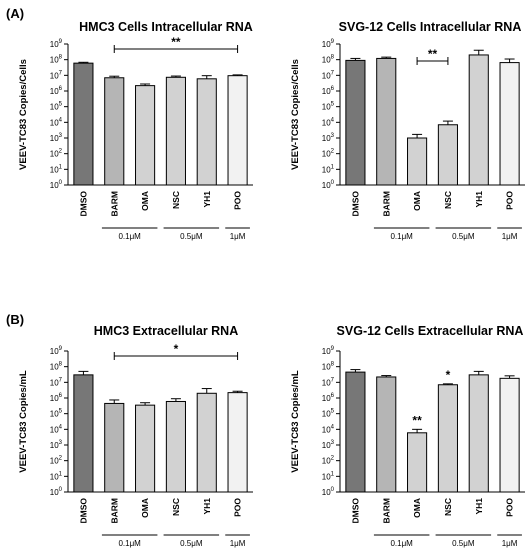  Describe the element at coordinates (295, 114) in the screenshot. I see `y-axis-label: VEEV-TC83 Copies/Cells` at that location.